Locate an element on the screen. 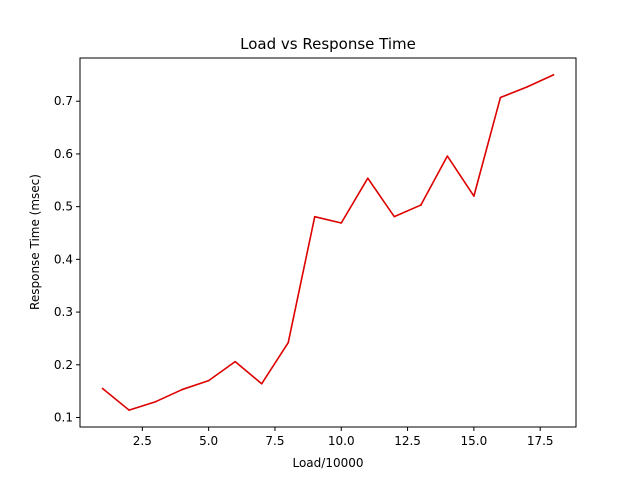  y-tick-label: 0.2 is located at coordinates (63, 365).